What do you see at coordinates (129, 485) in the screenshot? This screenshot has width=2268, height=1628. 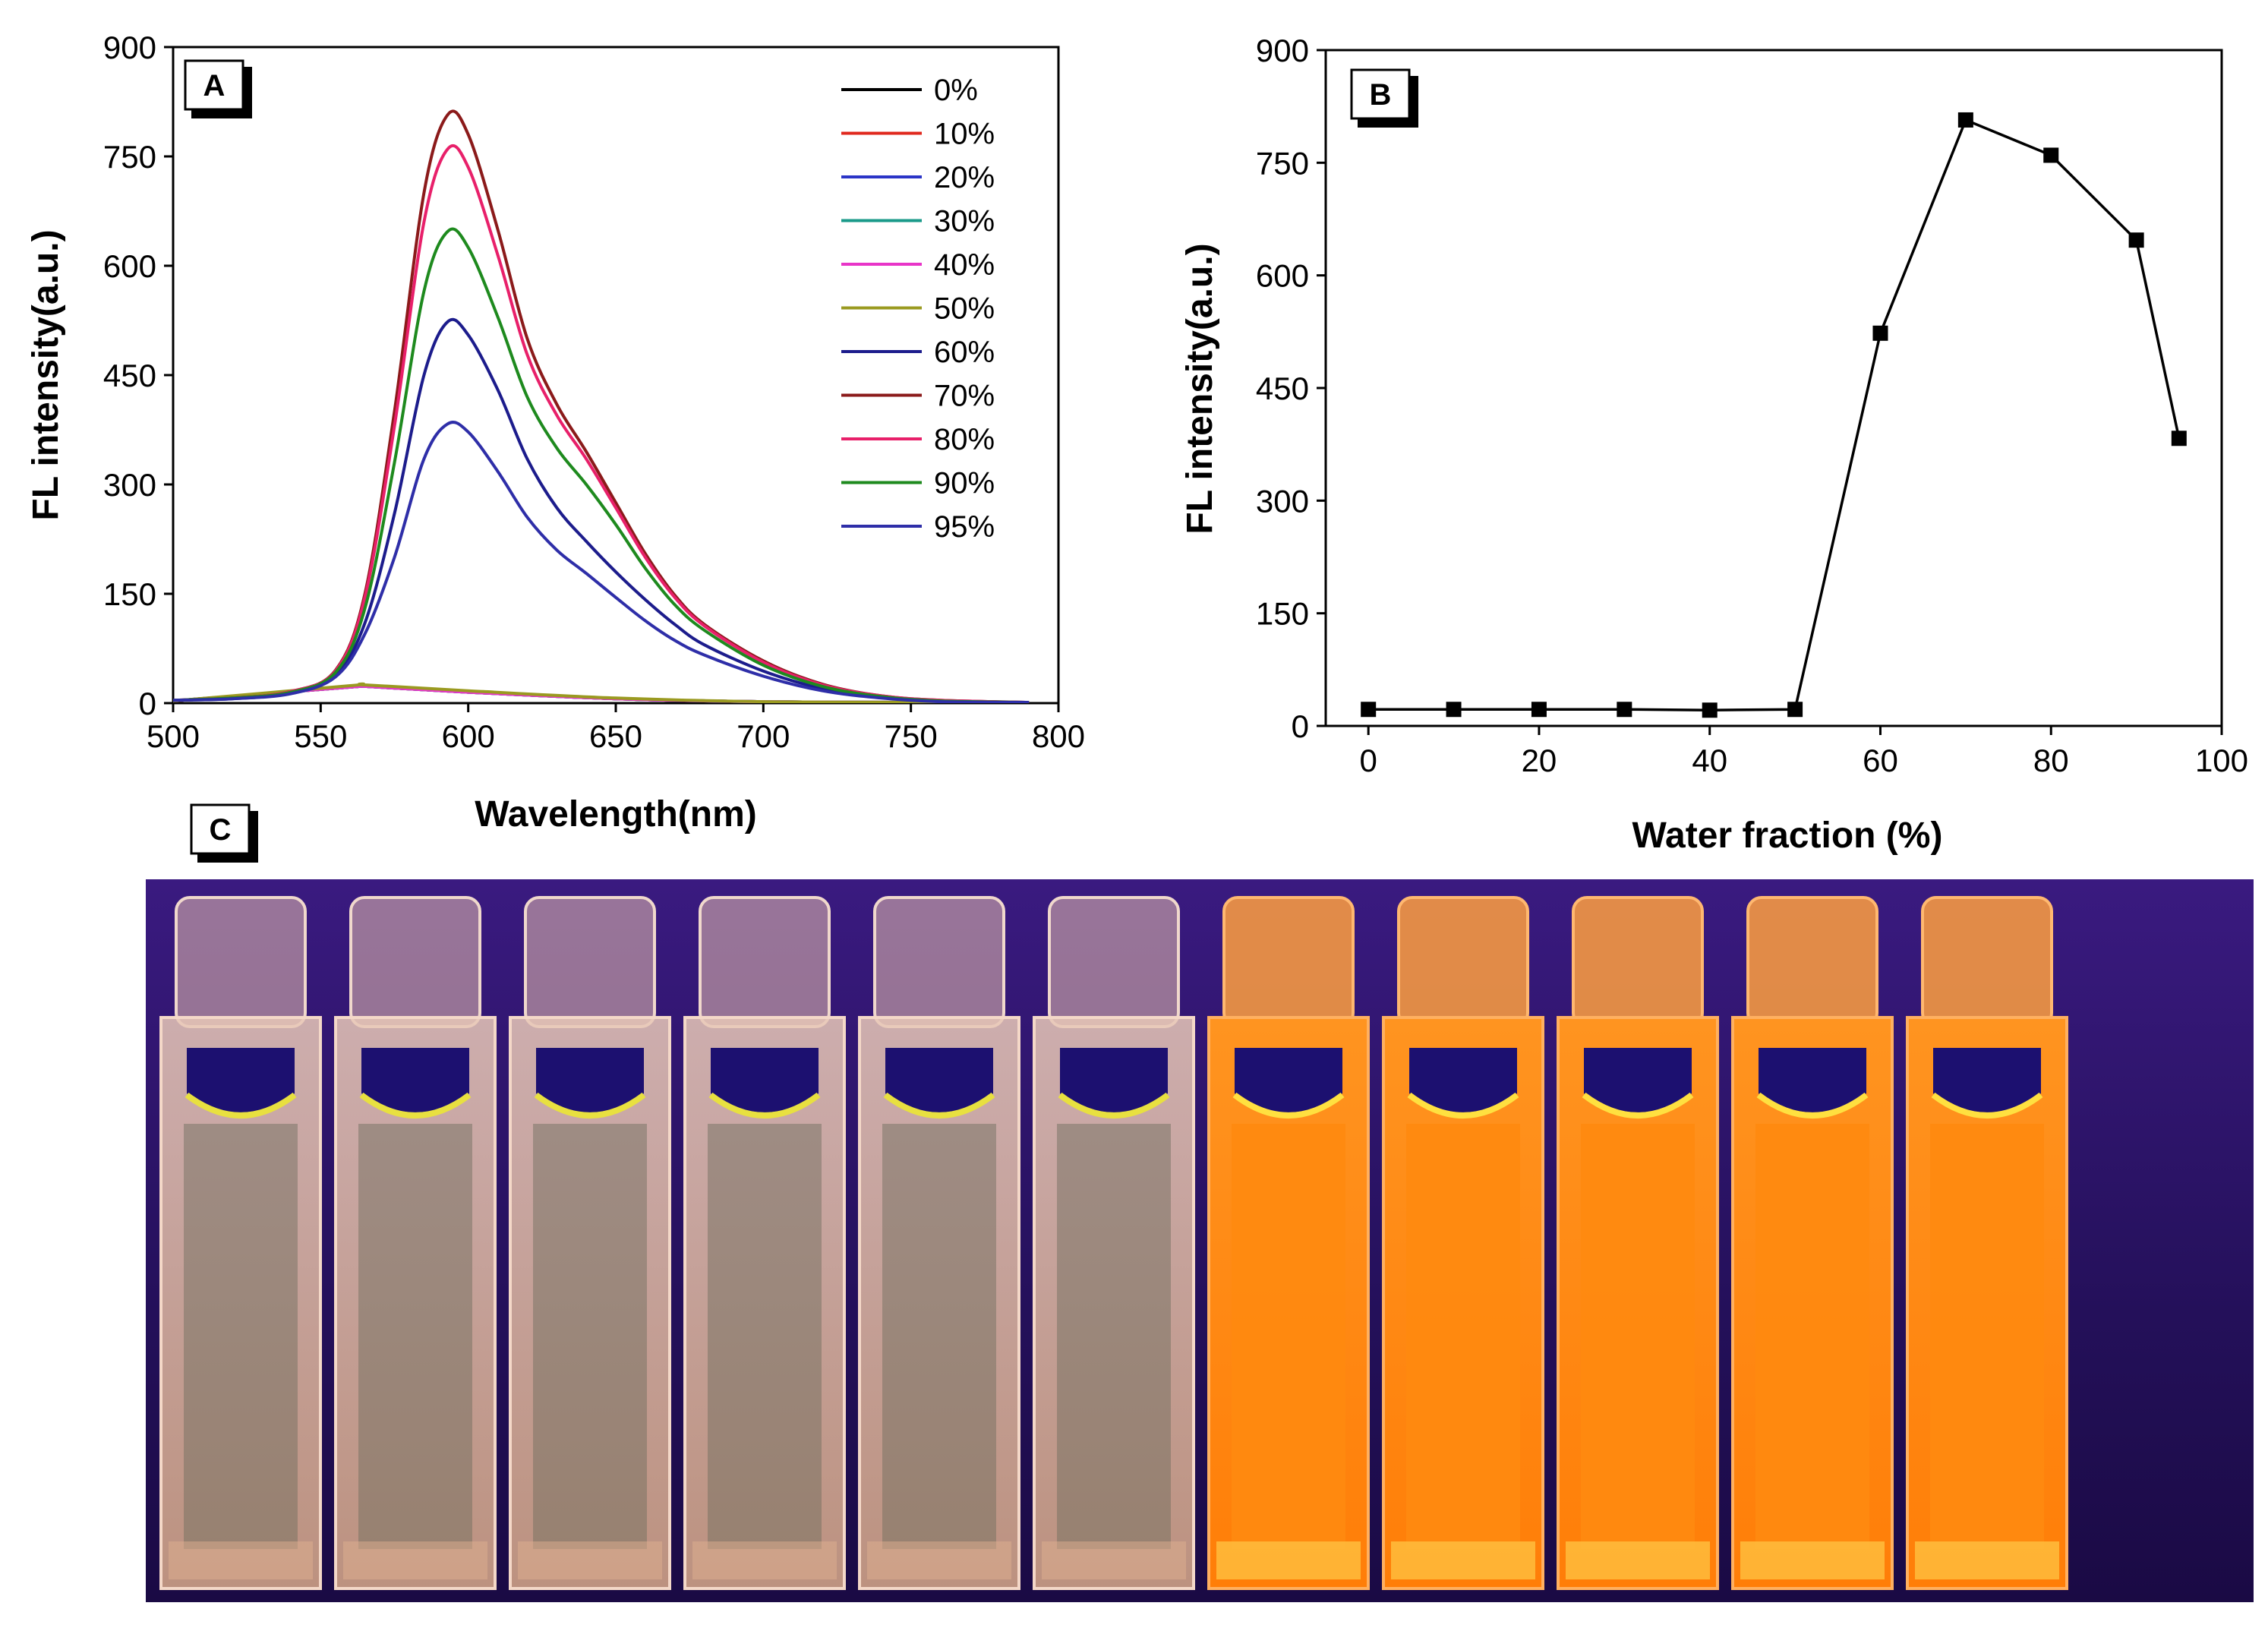 I see `y-tick-label: 300` at bounding box center [129, 485].